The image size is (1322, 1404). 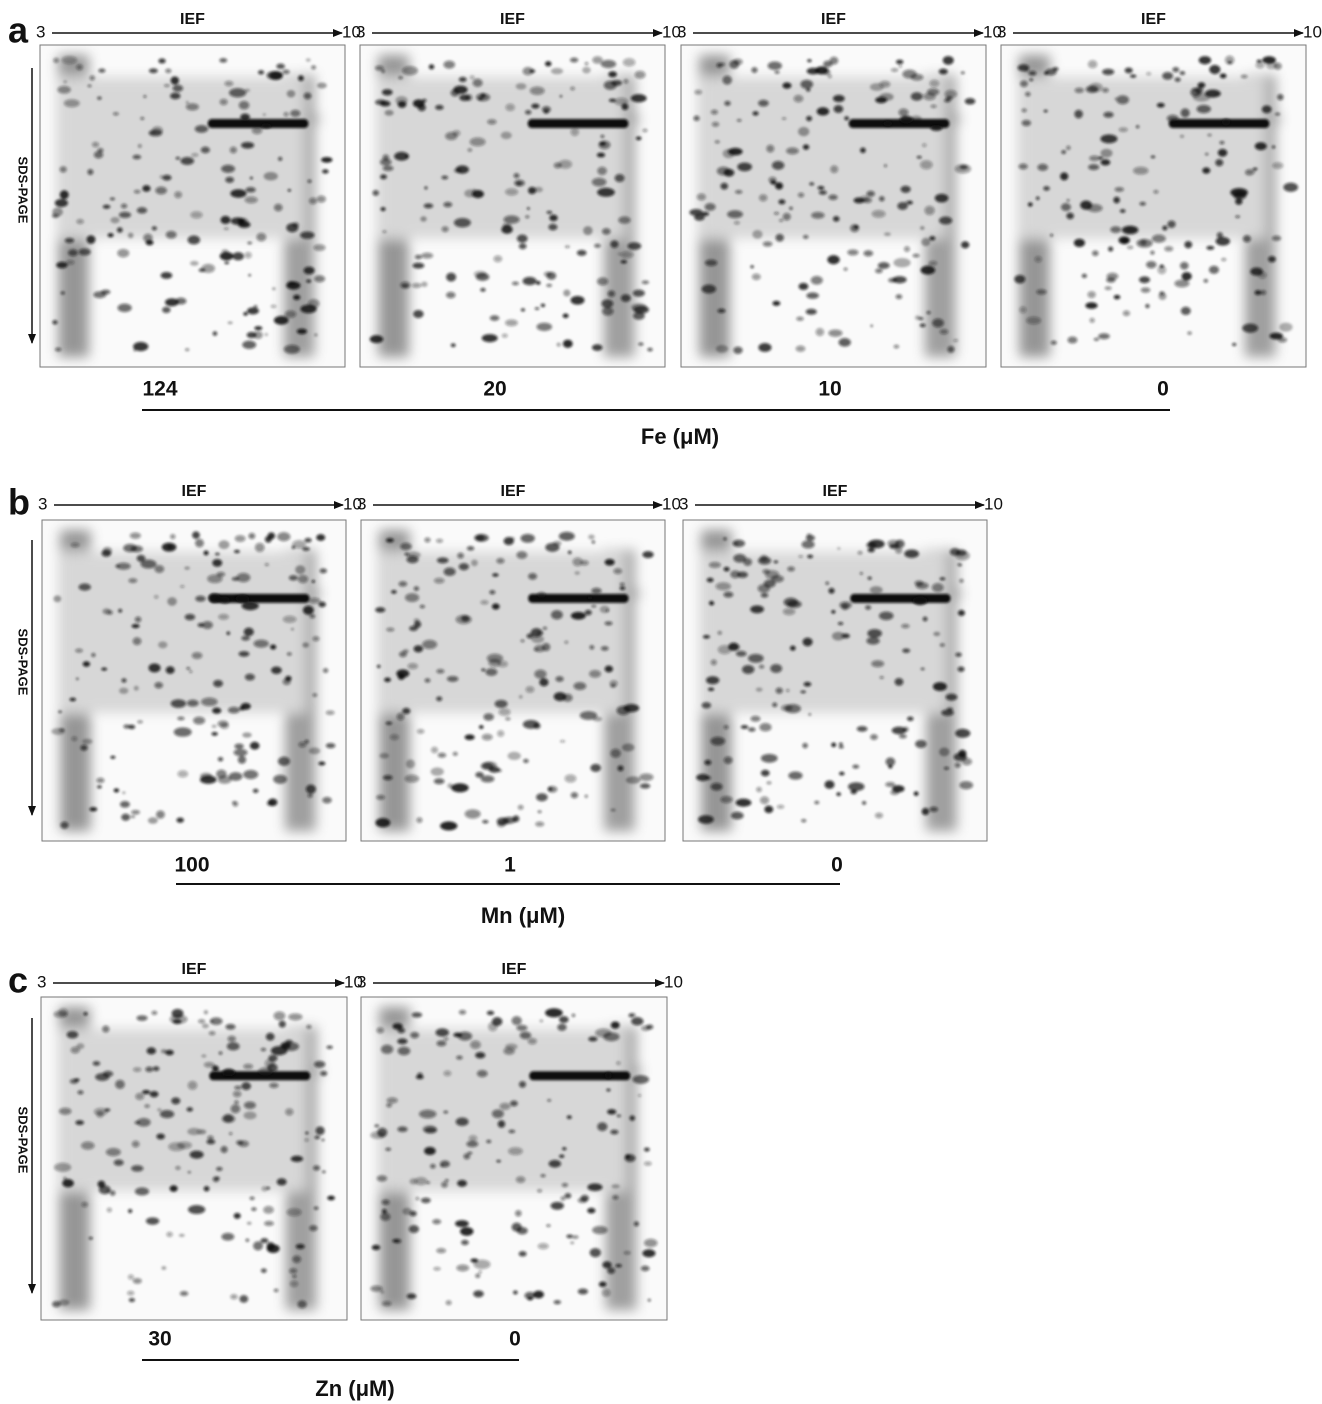 I want to click on gel-frame, so click(x=513, y=680).